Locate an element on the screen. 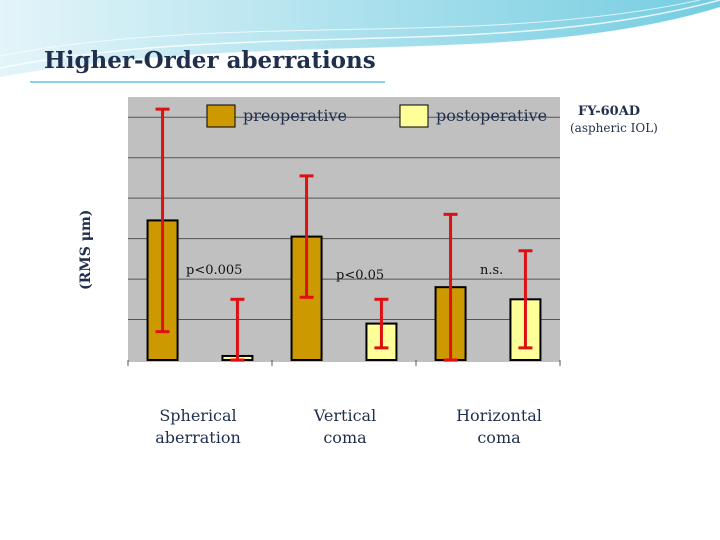  category-label-spherical-aberration: Spherical aberration is located at coordinates (198, 427).